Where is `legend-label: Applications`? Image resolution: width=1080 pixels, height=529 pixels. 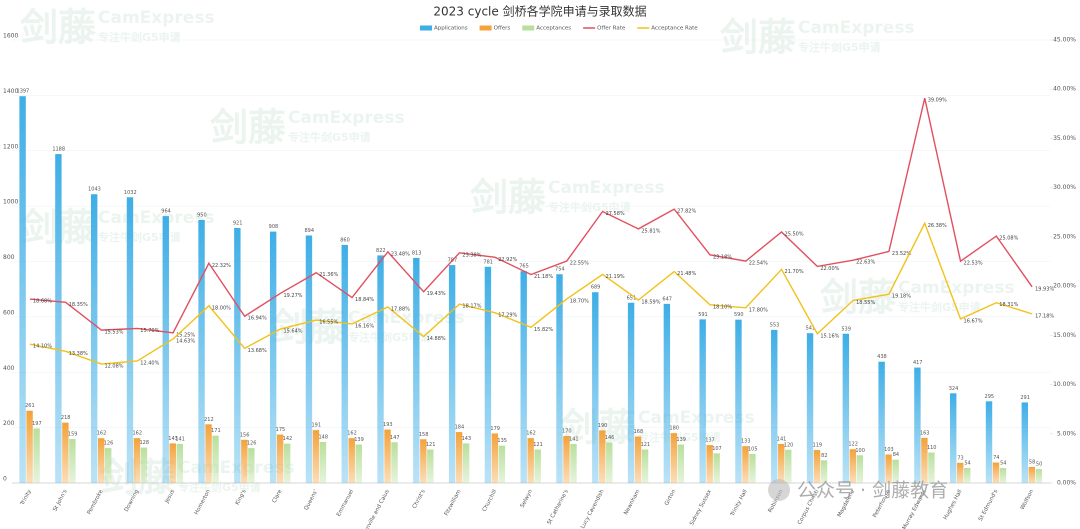
legend-label: Applications is located at coordinates (451, 29).